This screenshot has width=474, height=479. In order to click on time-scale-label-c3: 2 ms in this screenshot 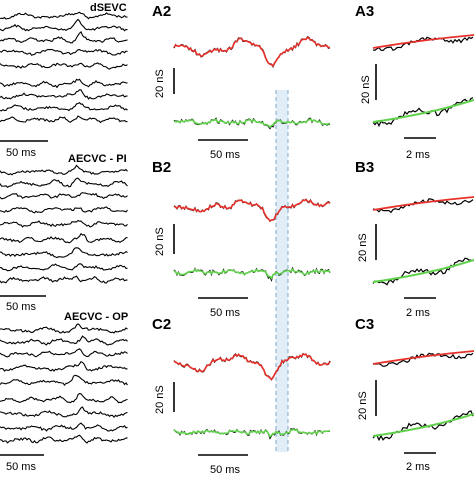, I will do `click(418, 467)`.